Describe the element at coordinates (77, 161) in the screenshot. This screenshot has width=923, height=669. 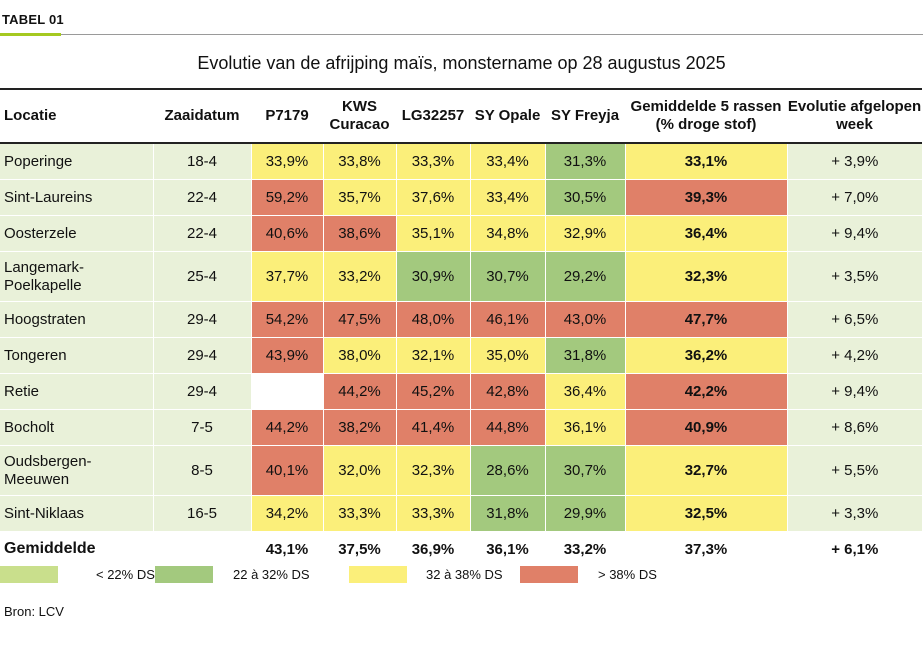
I see `cell-locatie: Poperinge` at that location.